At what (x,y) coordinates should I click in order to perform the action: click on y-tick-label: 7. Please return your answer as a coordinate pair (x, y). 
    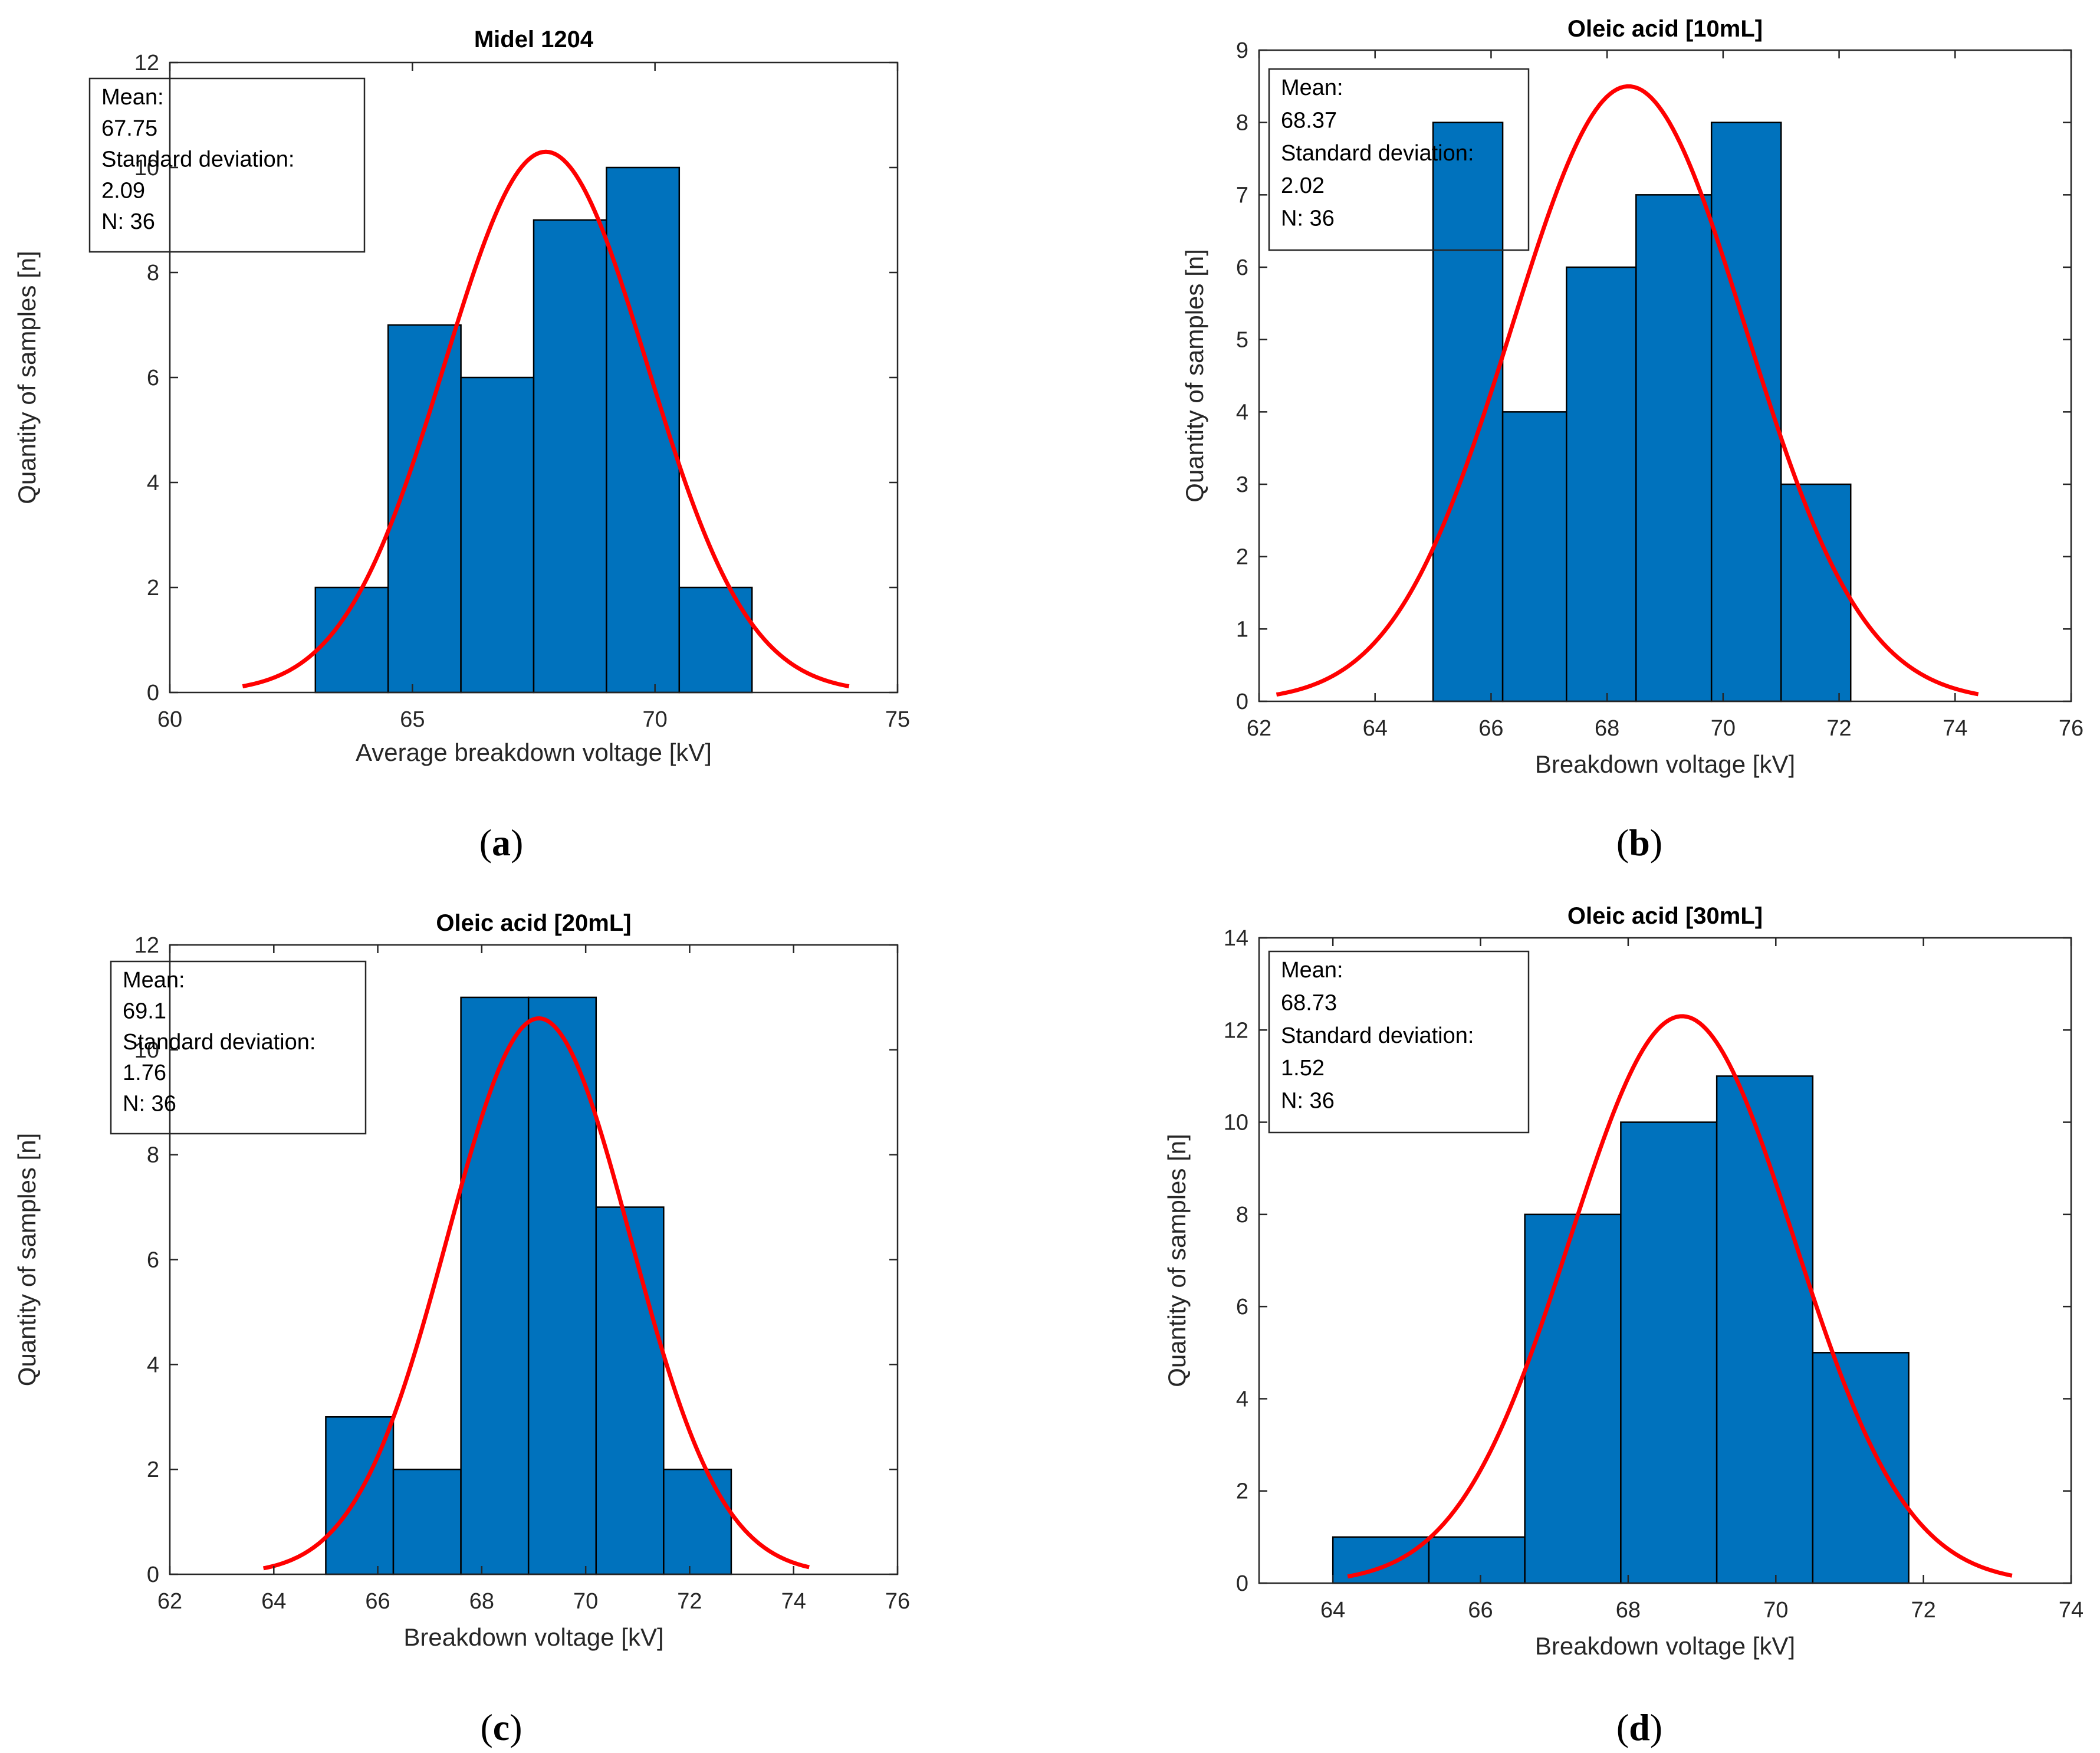
    Looking at the image, I should click on (1242, 195).